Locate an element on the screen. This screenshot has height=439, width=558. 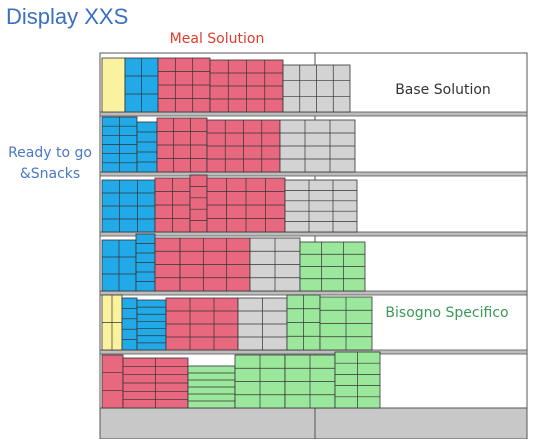
meal-solution-label: Meal Solution is located at coordinates (217, 39).